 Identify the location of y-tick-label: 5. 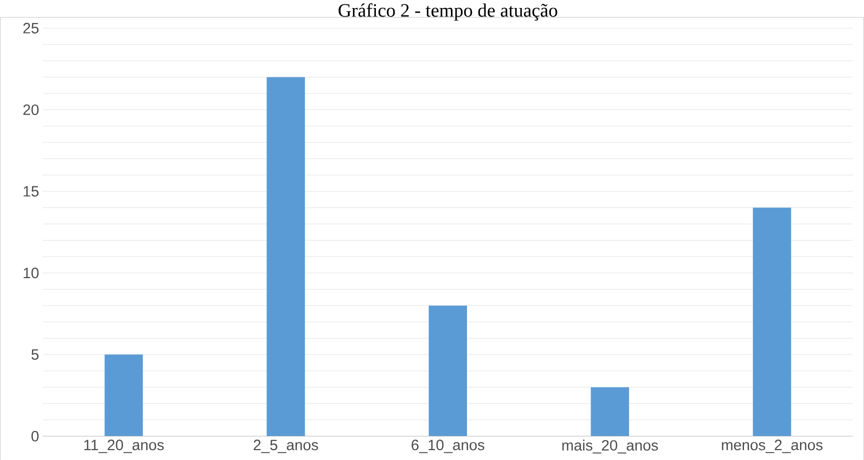
(35, 354).